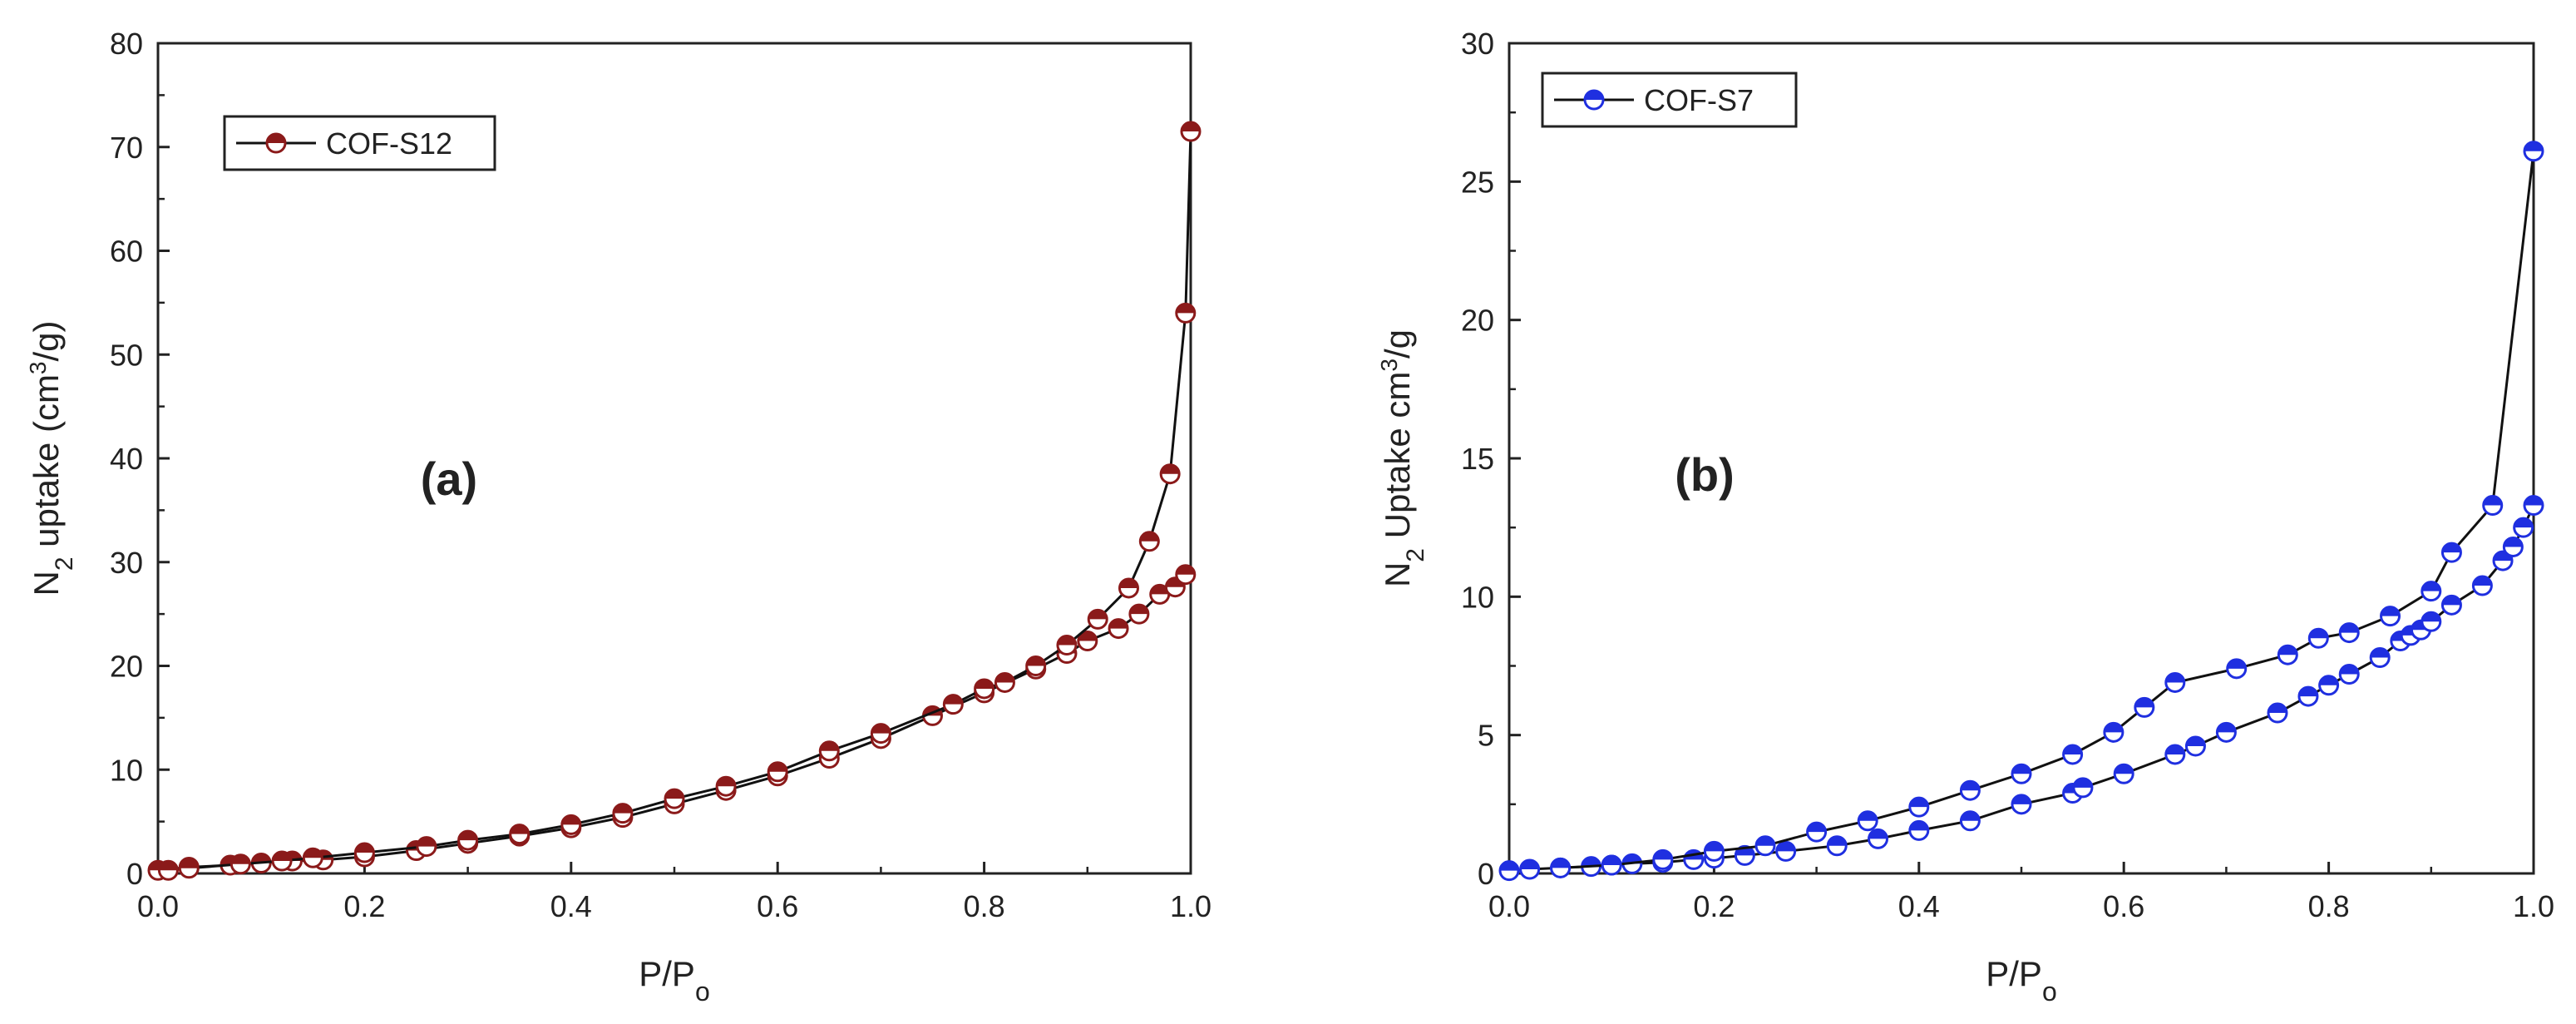 Image resolution: width=2576 pixels, height=1024 pixels. I want to click on y-axis-title: N2 uptake (cm3/g), so click(51, 458).